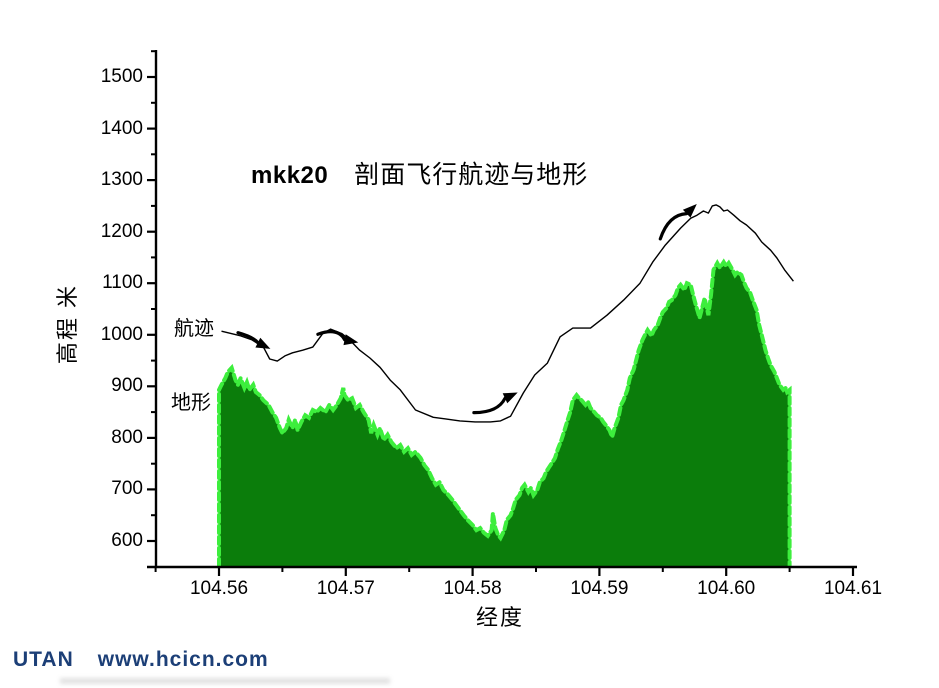 The image size is (939, 688). Describe the element at coordinates (121, 76) in the screenshot. I see `y-tick-label: 1500` at that location.